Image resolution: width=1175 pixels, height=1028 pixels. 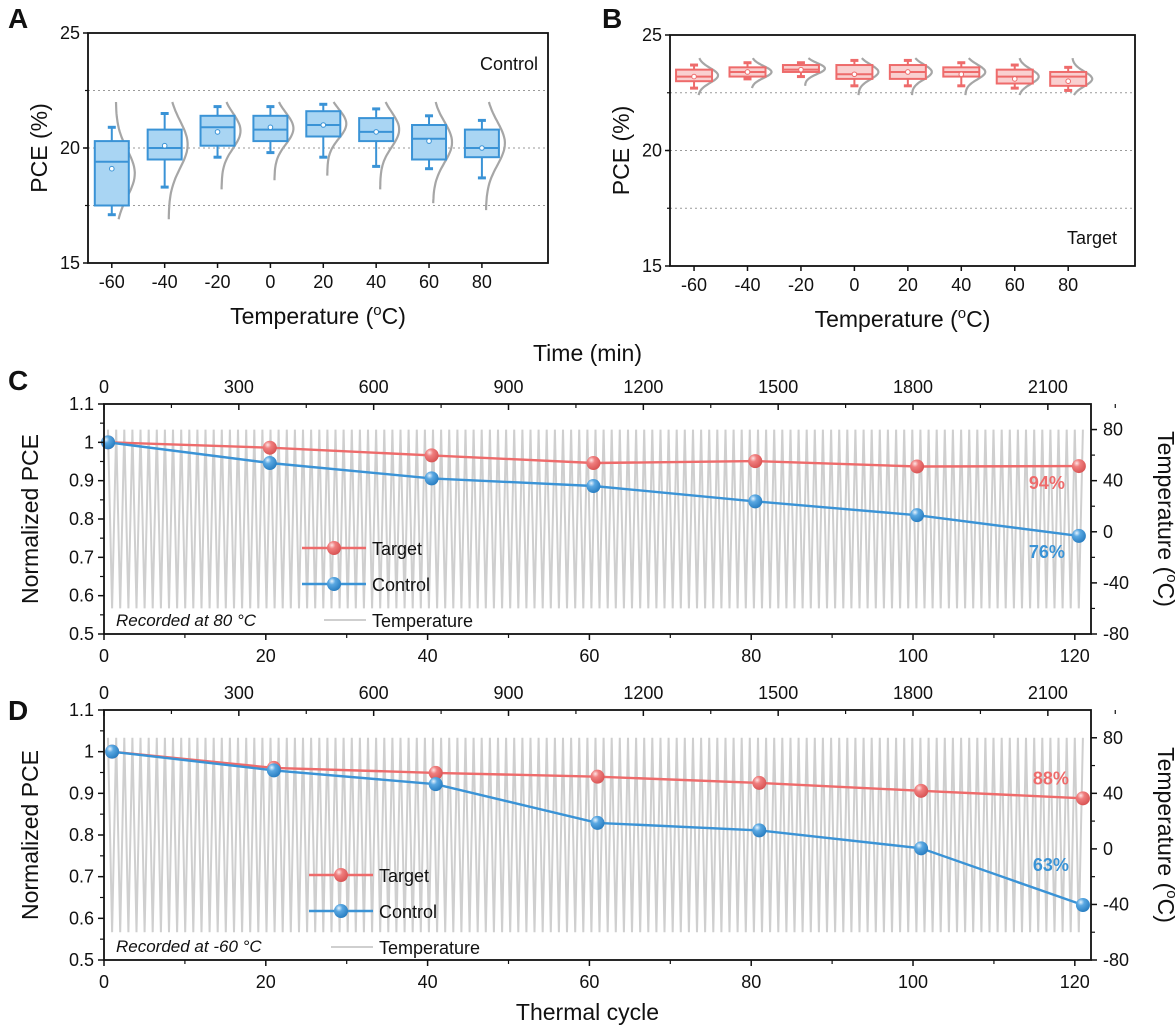 I want to click on top-x-tick-label: 2100, so click(x=1048, y=693).